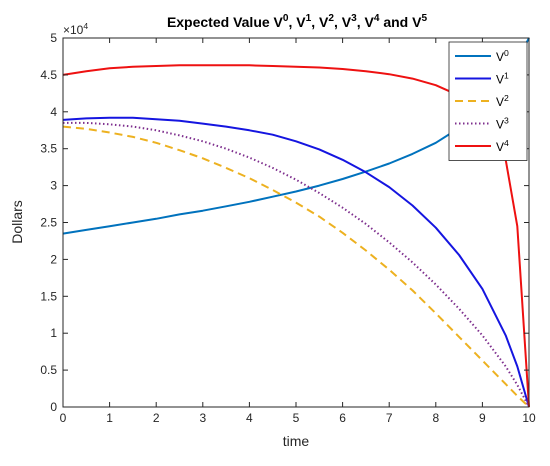 This screenshot has width=550, height=466. Describe the element at coordinates (249, 418) in the screenshot. I see `x-tick-label: 4` at that location.